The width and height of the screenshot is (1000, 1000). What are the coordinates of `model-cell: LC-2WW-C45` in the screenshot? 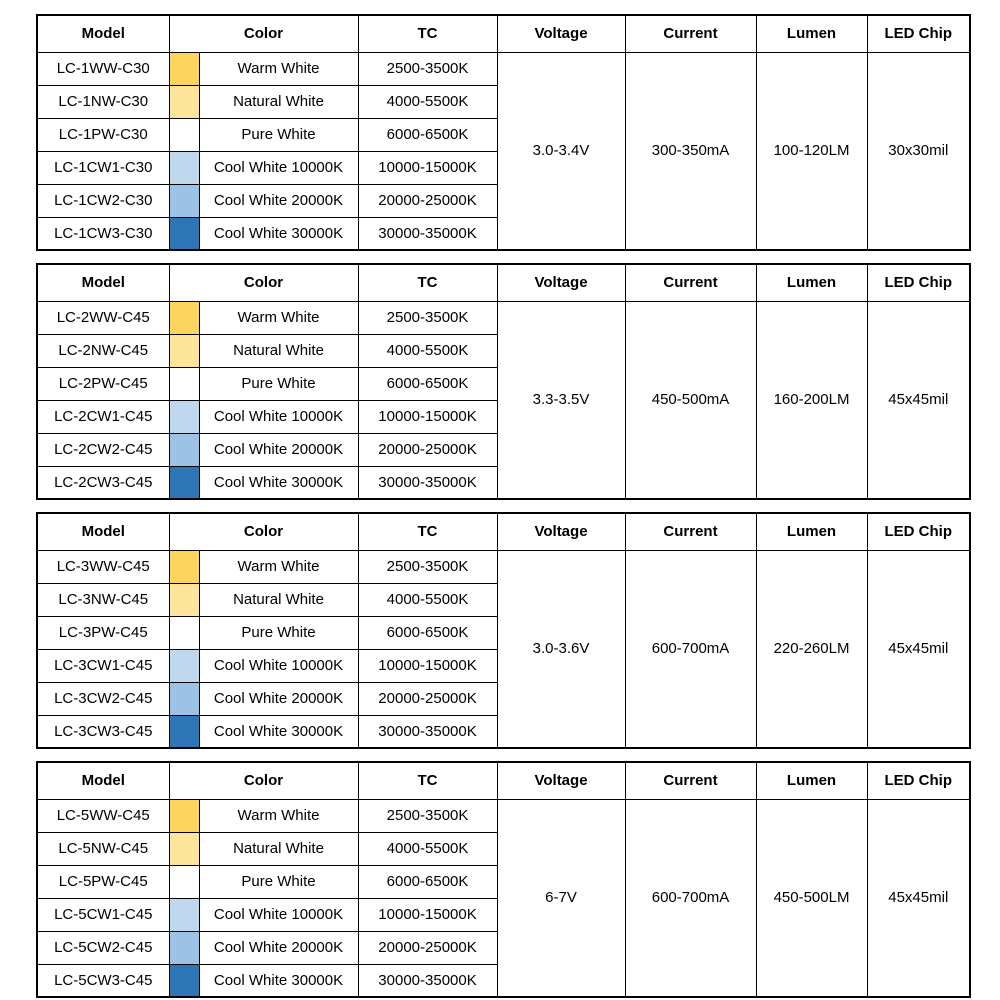 It's located at (103, 317).